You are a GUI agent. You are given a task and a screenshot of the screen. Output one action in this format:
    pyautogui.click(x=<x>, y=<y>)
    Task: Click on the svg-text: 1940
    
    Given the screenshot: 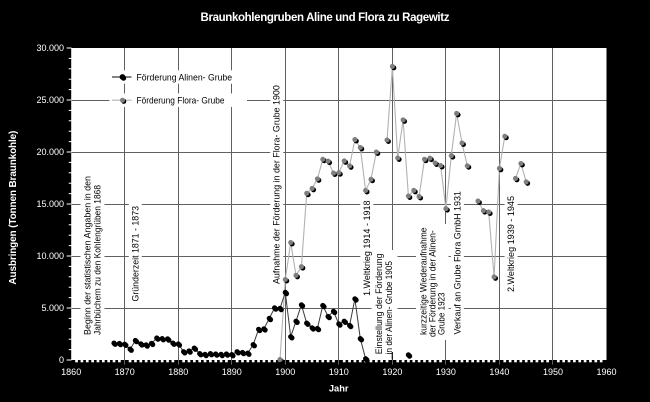 What is the action you would take?
    pyautogui.click(x=499, y=372)
    